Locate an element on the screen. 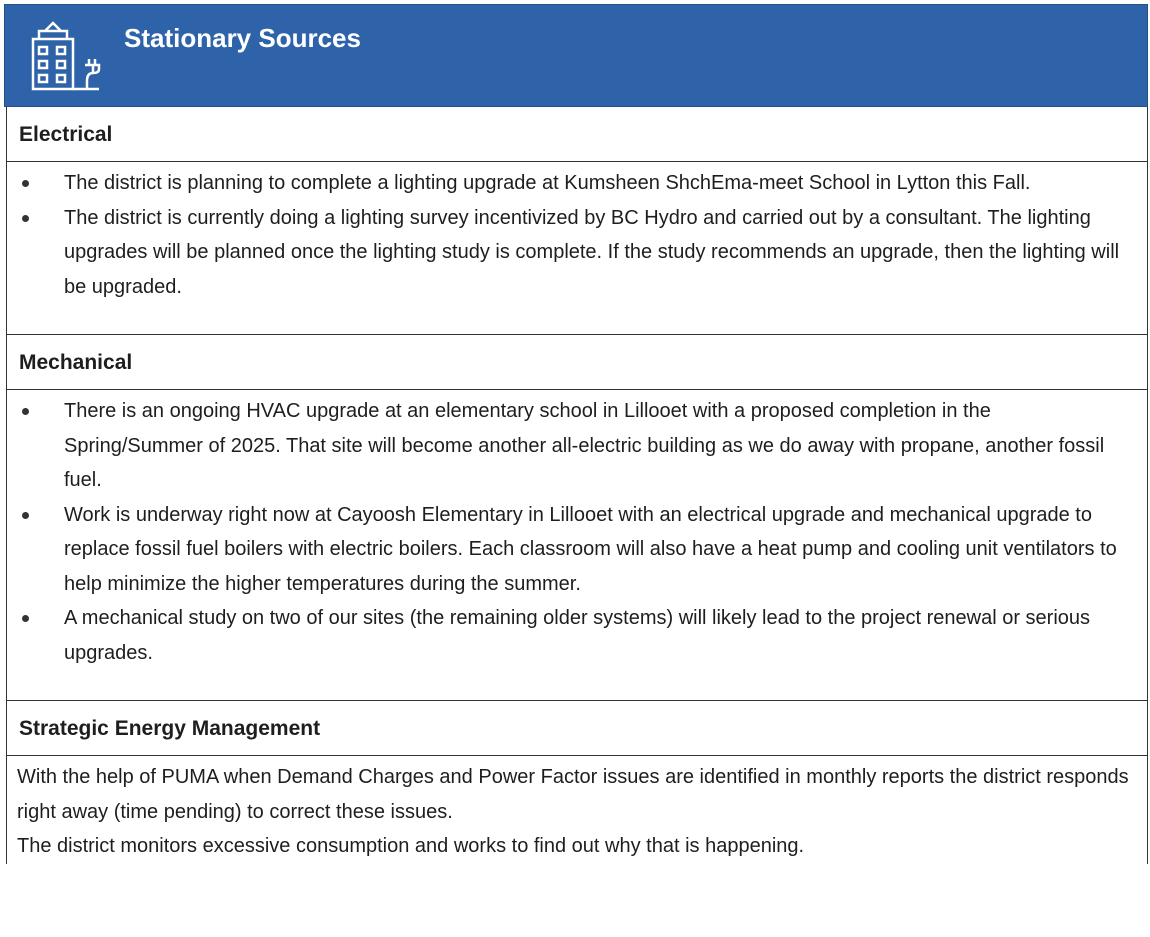 The image size is (1150, 937). banner: Stationary Sources is located at coordinates (576, 55).